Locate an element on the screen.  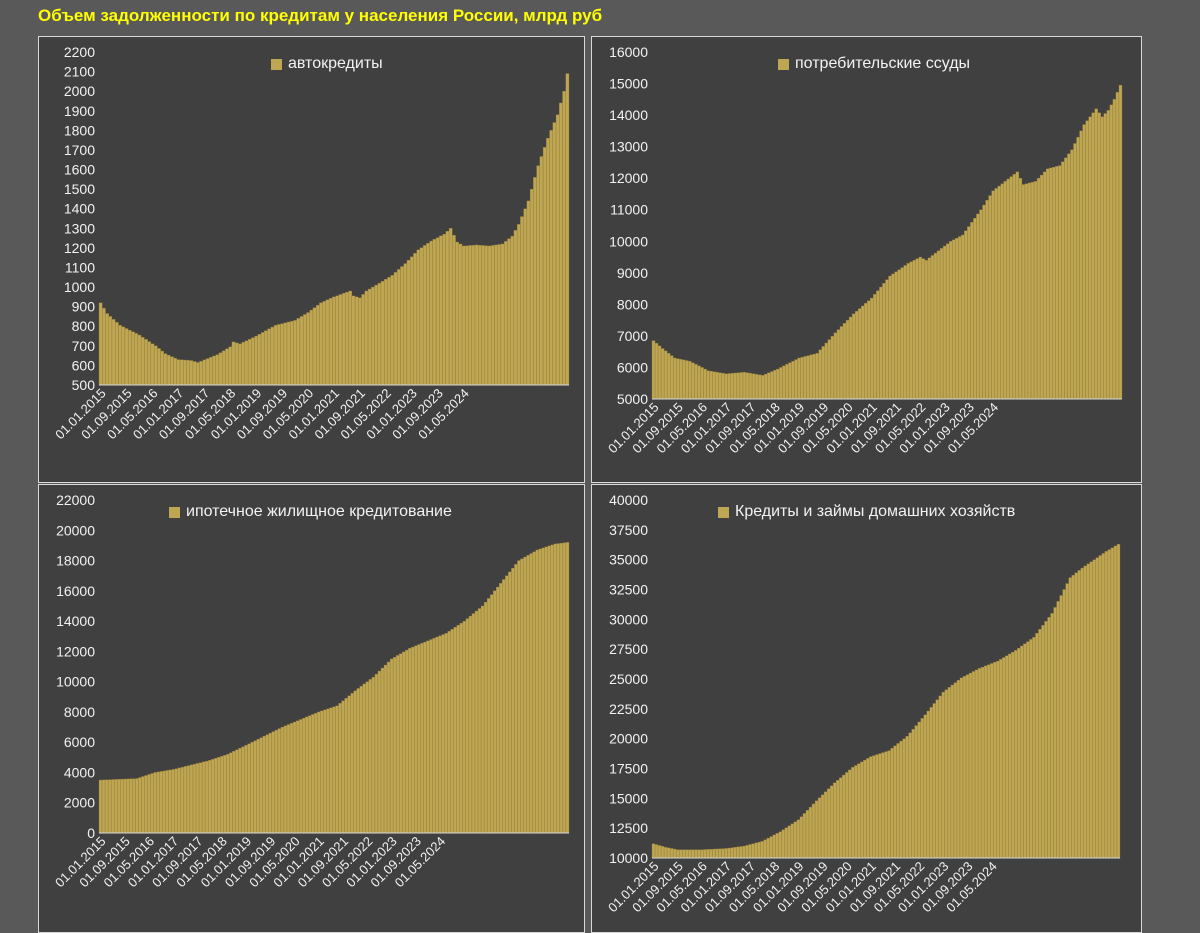
y-tick-label: 1200 is located at coordinates (79, 248).